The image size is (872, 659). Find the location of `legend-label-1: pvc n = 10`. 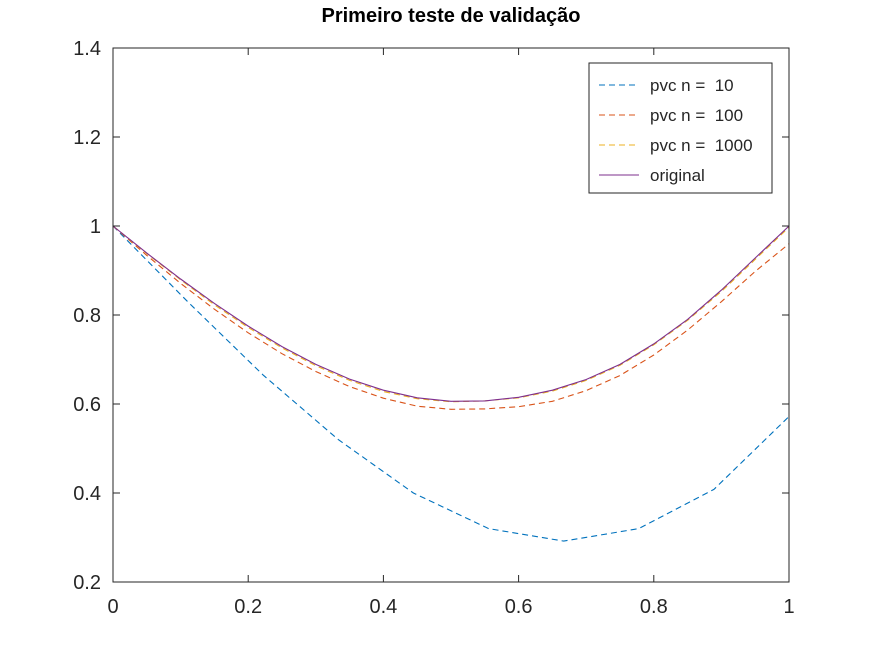

legend-label-1: pvc n = 10 is located at coordinates (692, 85).